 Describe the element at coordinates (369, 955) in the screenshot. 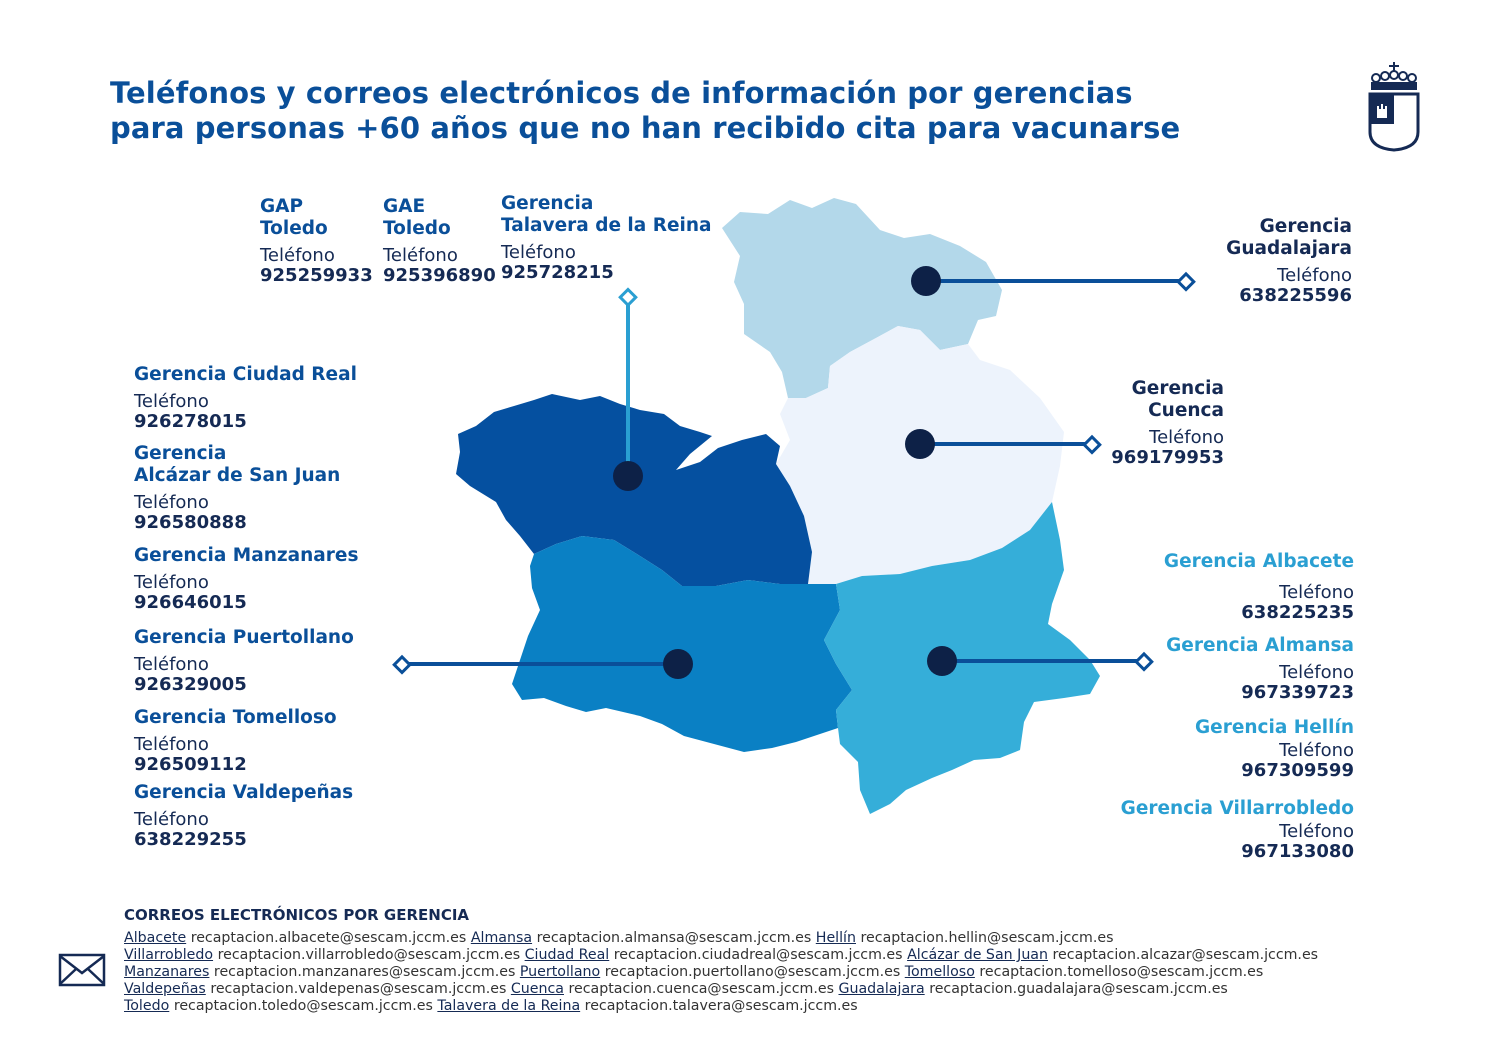

I see `email-address: recaptacion.villarrobledo@sescam.jccm.es` at that location.